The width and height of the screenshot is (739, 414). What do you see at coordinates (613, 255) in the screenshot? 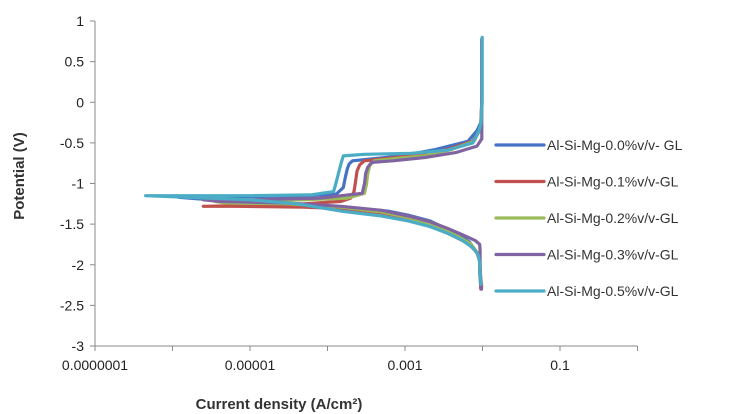
I see `legend-label-4: Al-Si-Mg-0.3%v/v-GL` at bounding box center [613, 255].